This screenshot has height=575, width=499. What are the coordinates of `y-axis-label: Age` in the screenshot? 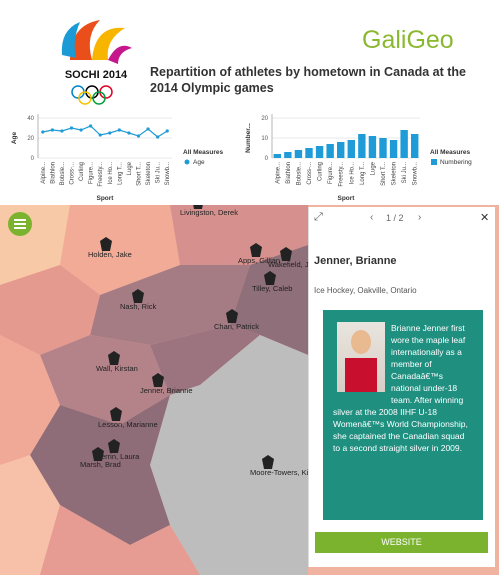 It's located at (14, 137).